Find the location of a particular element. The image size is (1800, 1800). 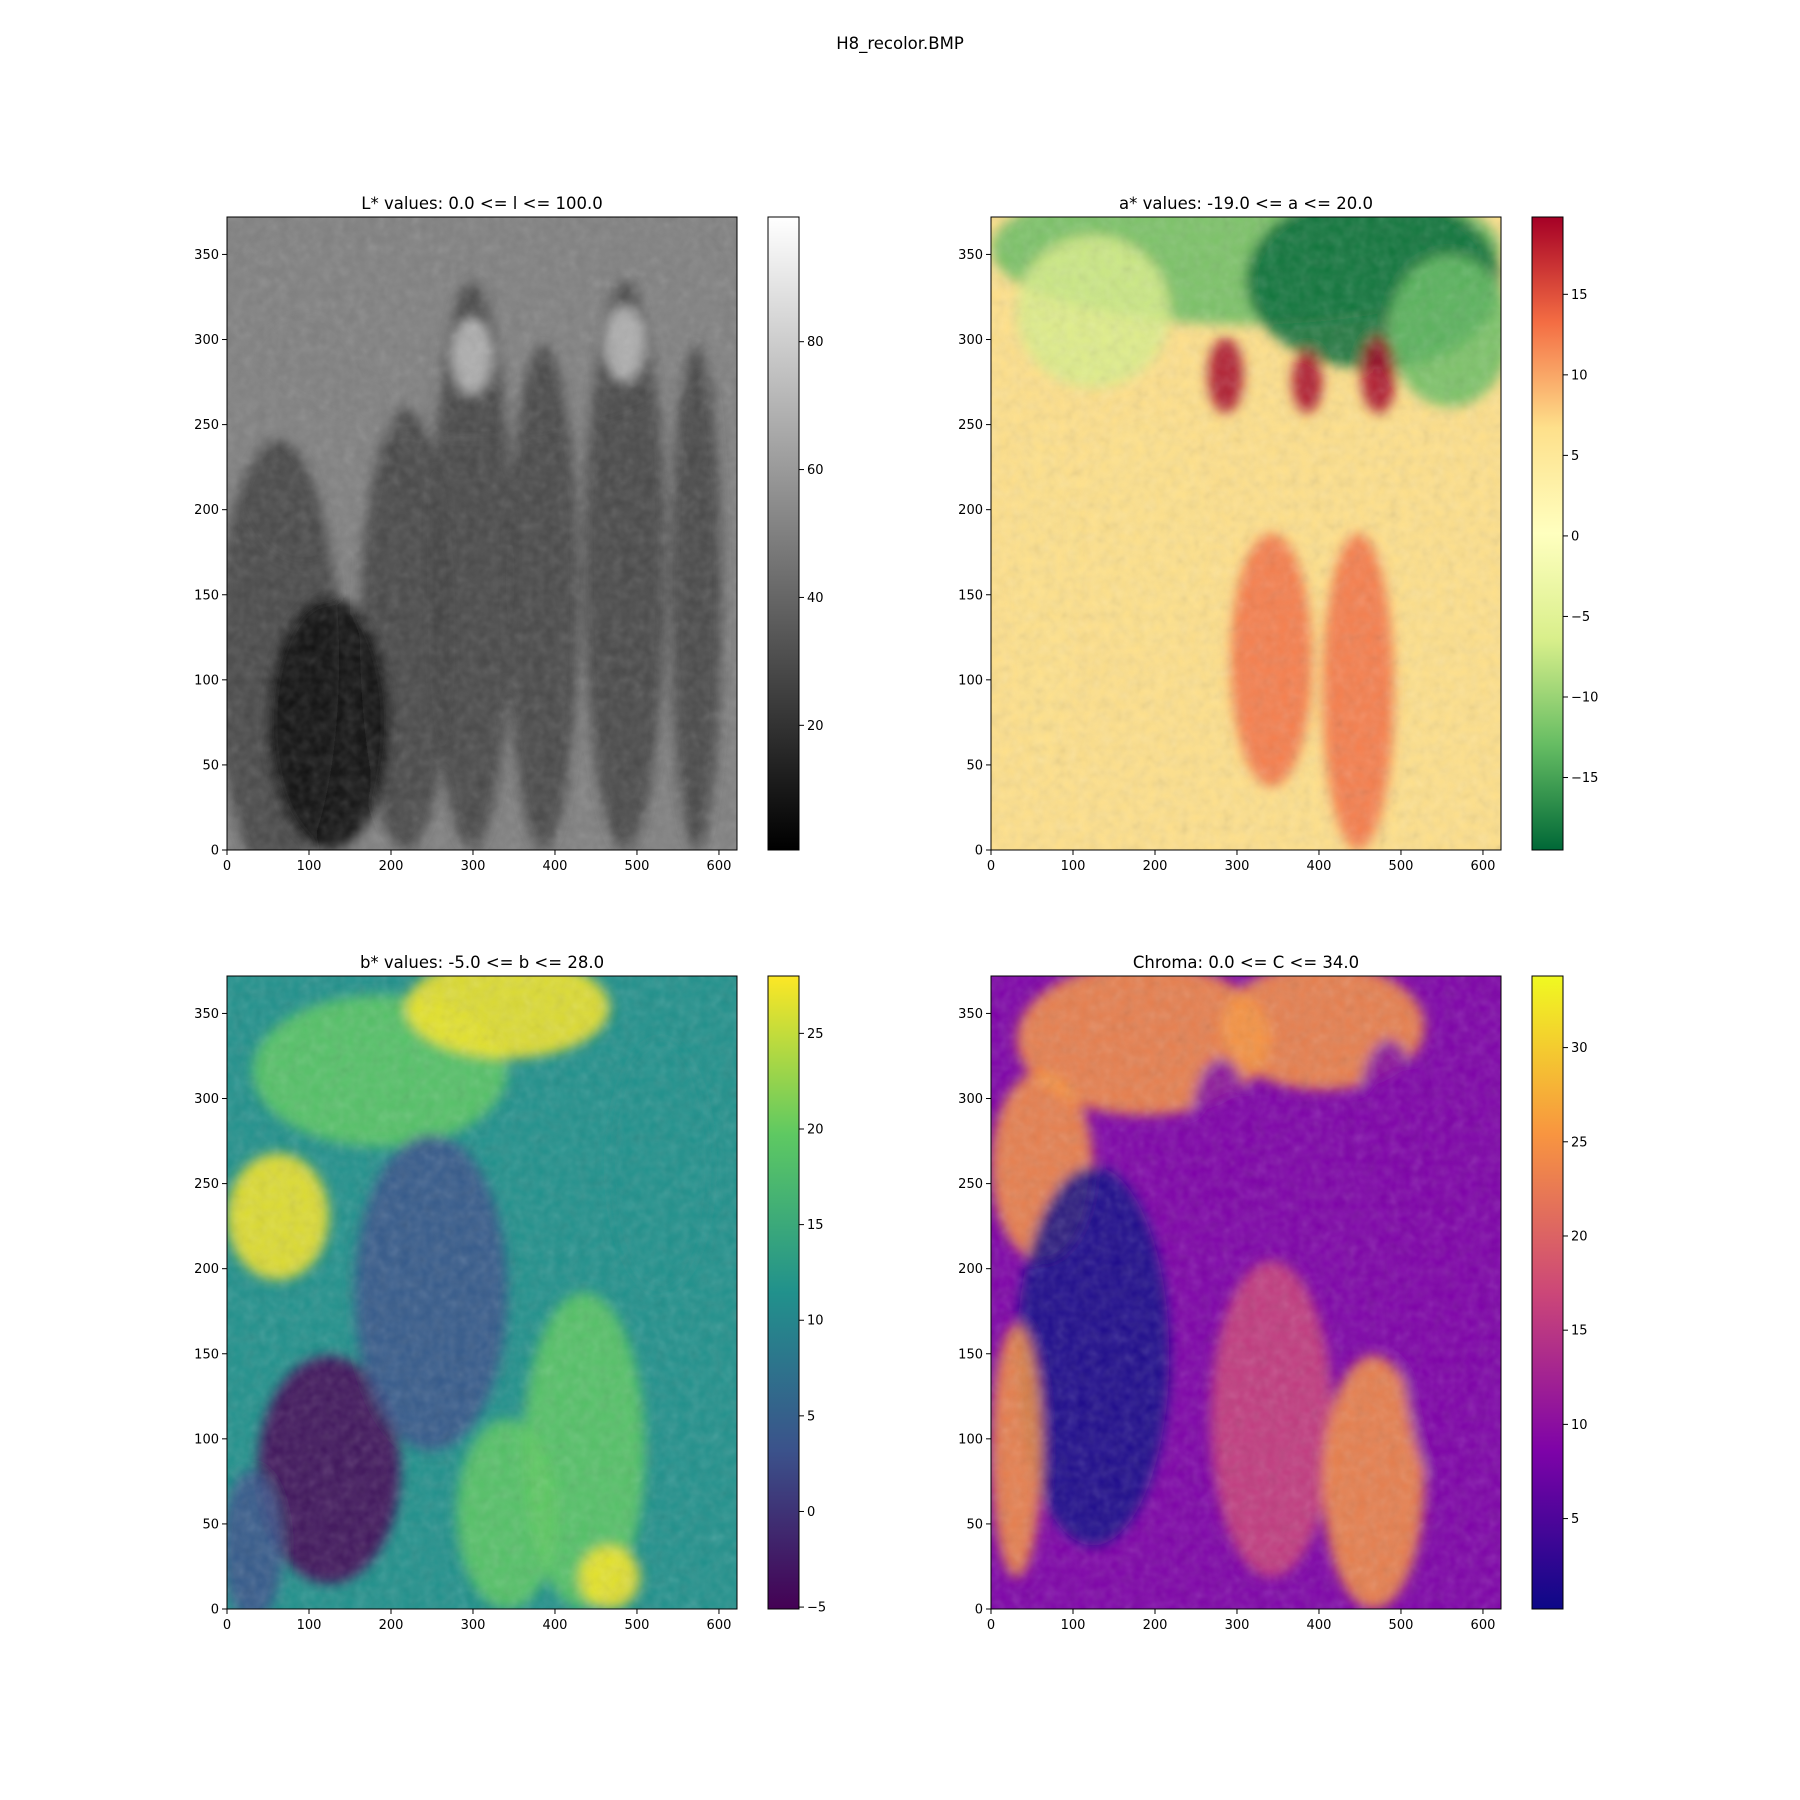

subplot-title: Chroma: 0.0 <= C <= 34.0 is located at coordinates (1246, 962).